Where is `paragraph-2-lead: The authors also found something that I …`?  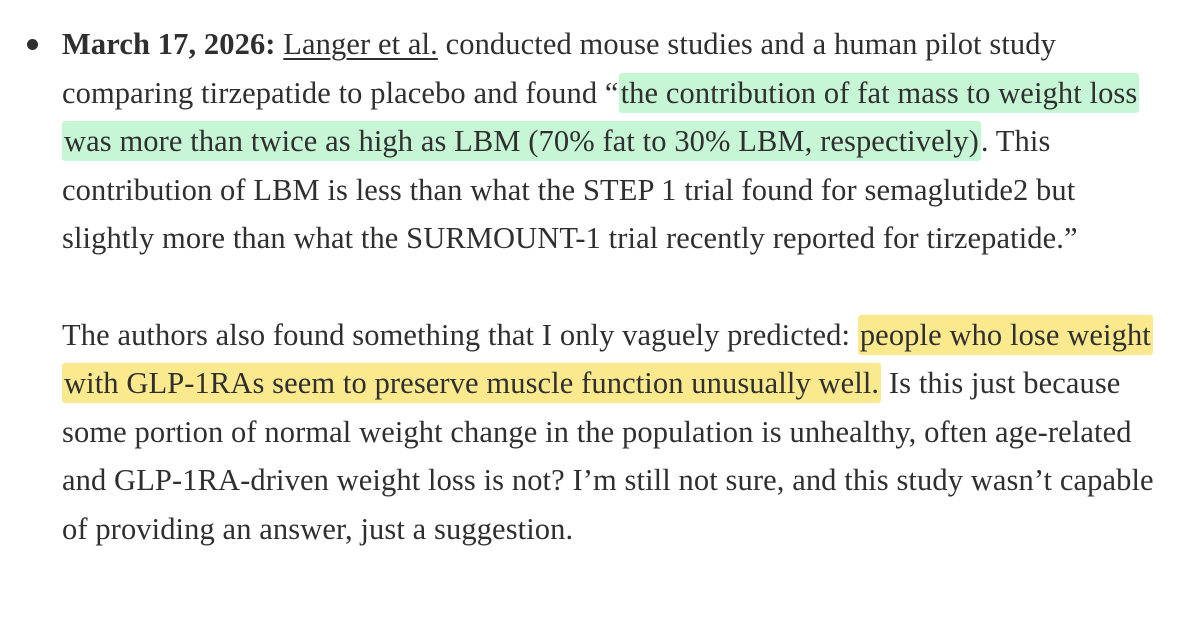 paragraph-2-lead: The authors also found something that I … is located at coordinates (460, 334).